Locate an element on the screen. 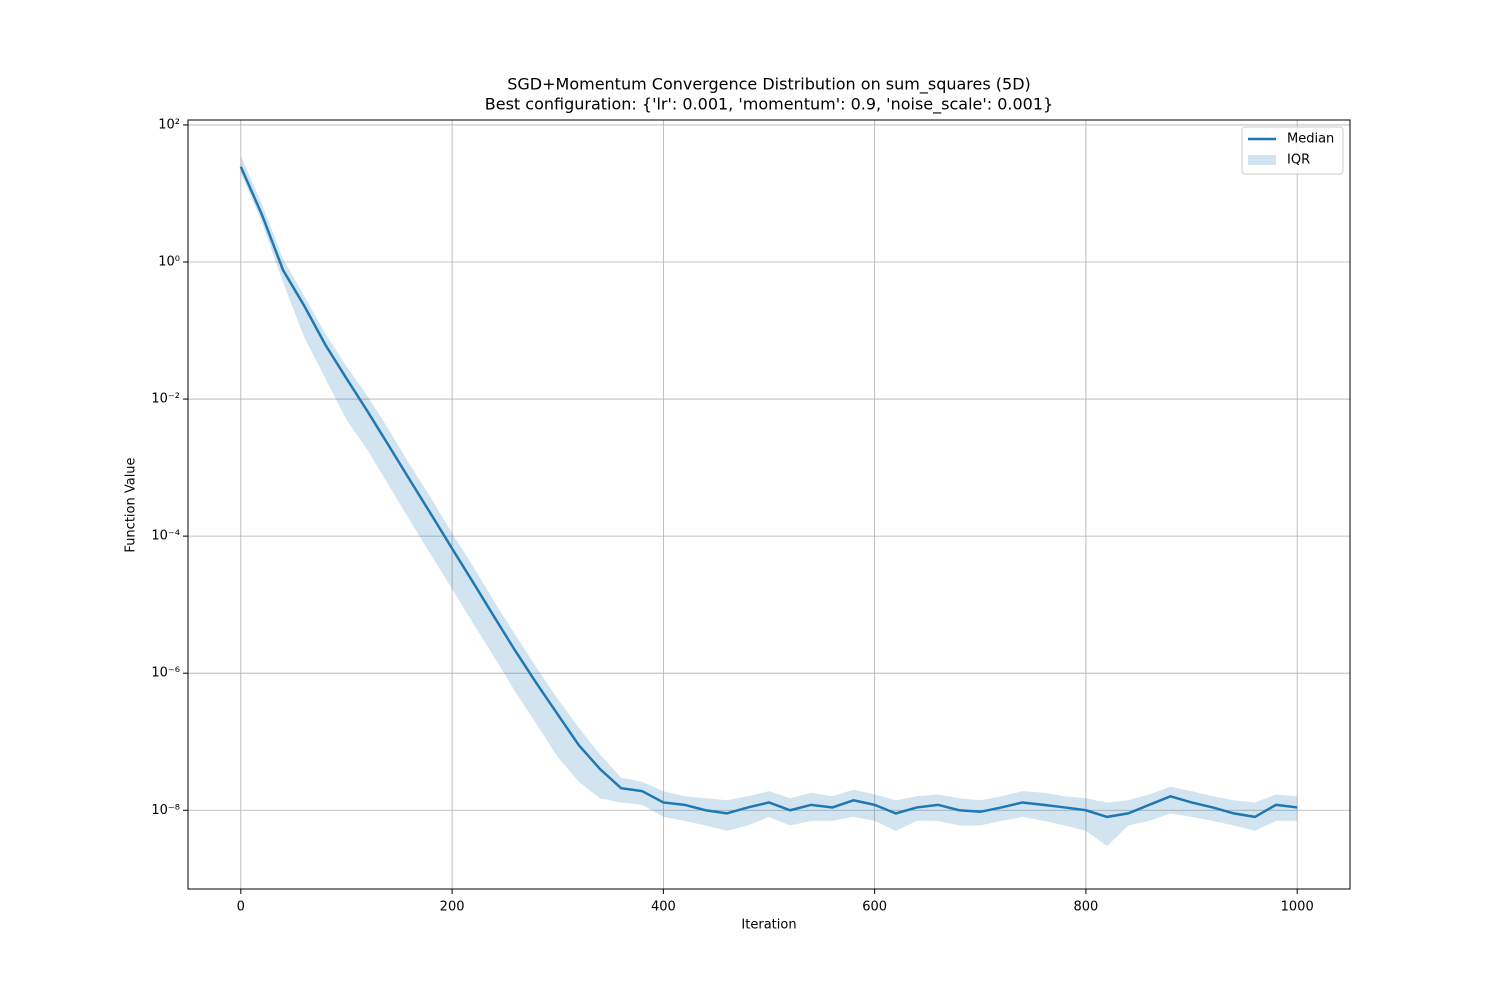 This screenshot has width=1500, height=1000. y-tick-label: 10⁻⁶ is located at coordinates (165, 673).